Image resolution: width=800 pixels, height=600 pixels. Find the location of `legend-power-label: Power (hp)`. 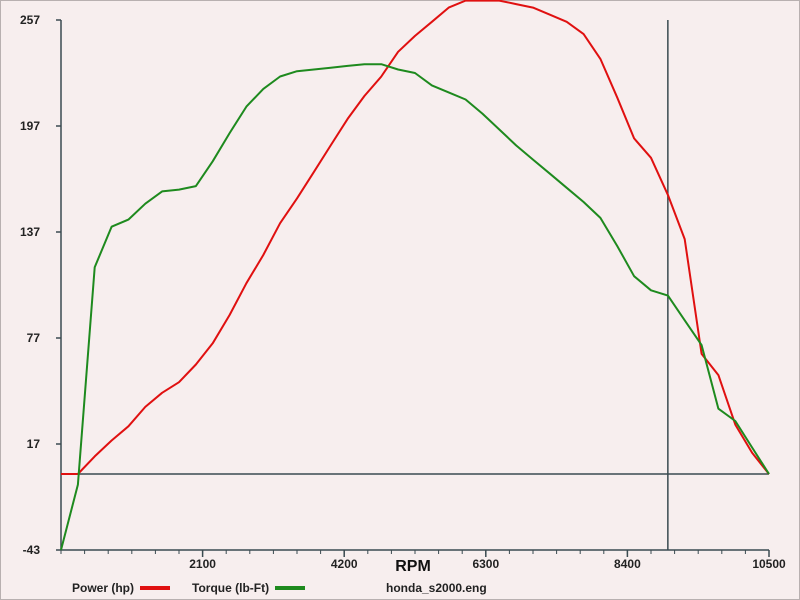

legend-power-label: Power (hp) is located at coordinates (103, 588).